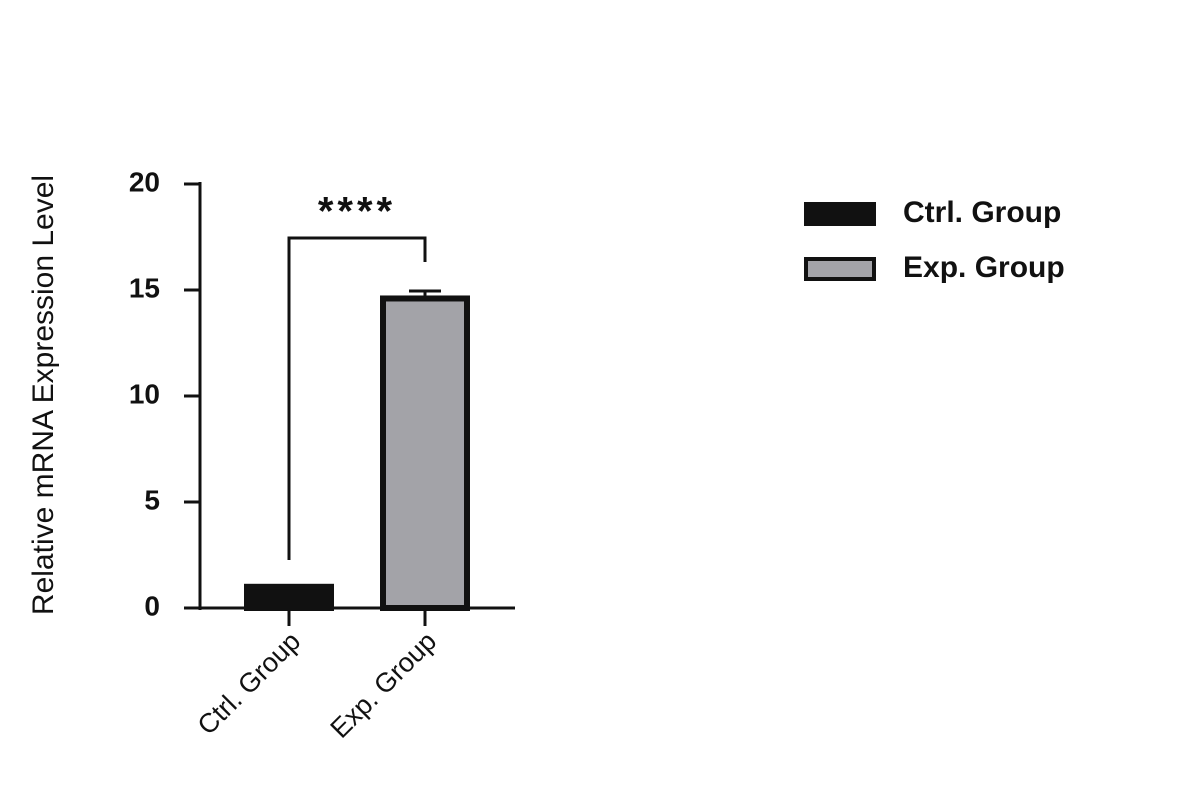 This screenshot has width=1200, height=800. What do you see at coordinates (984, 267) in the screenshot?
I see `legend-label: Exp. Group` at bounding box center [984, 267].